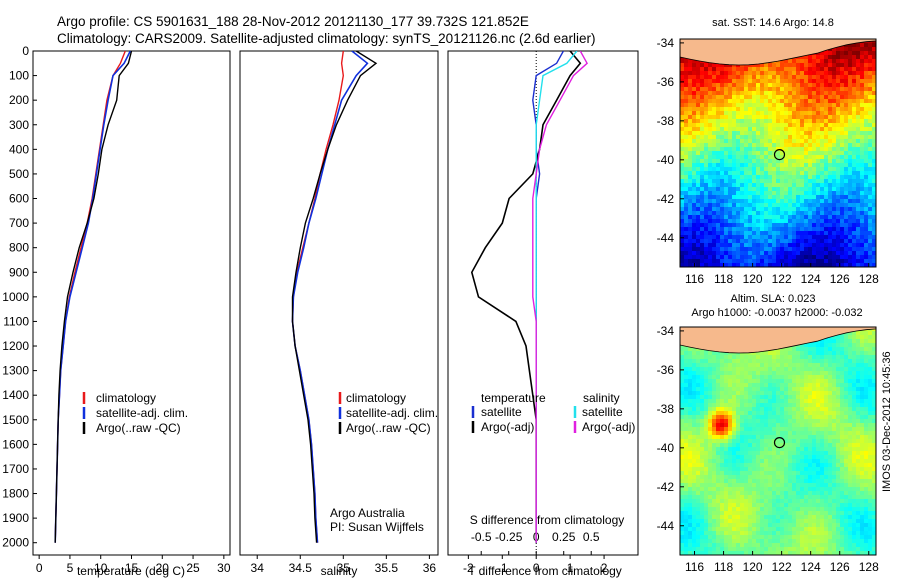 This screenshot has height=580, width=900. What do you see at coordinates (19, 100) in the screenshot?
I see `y-tick-label: 200` at bounding box center [19, 100].